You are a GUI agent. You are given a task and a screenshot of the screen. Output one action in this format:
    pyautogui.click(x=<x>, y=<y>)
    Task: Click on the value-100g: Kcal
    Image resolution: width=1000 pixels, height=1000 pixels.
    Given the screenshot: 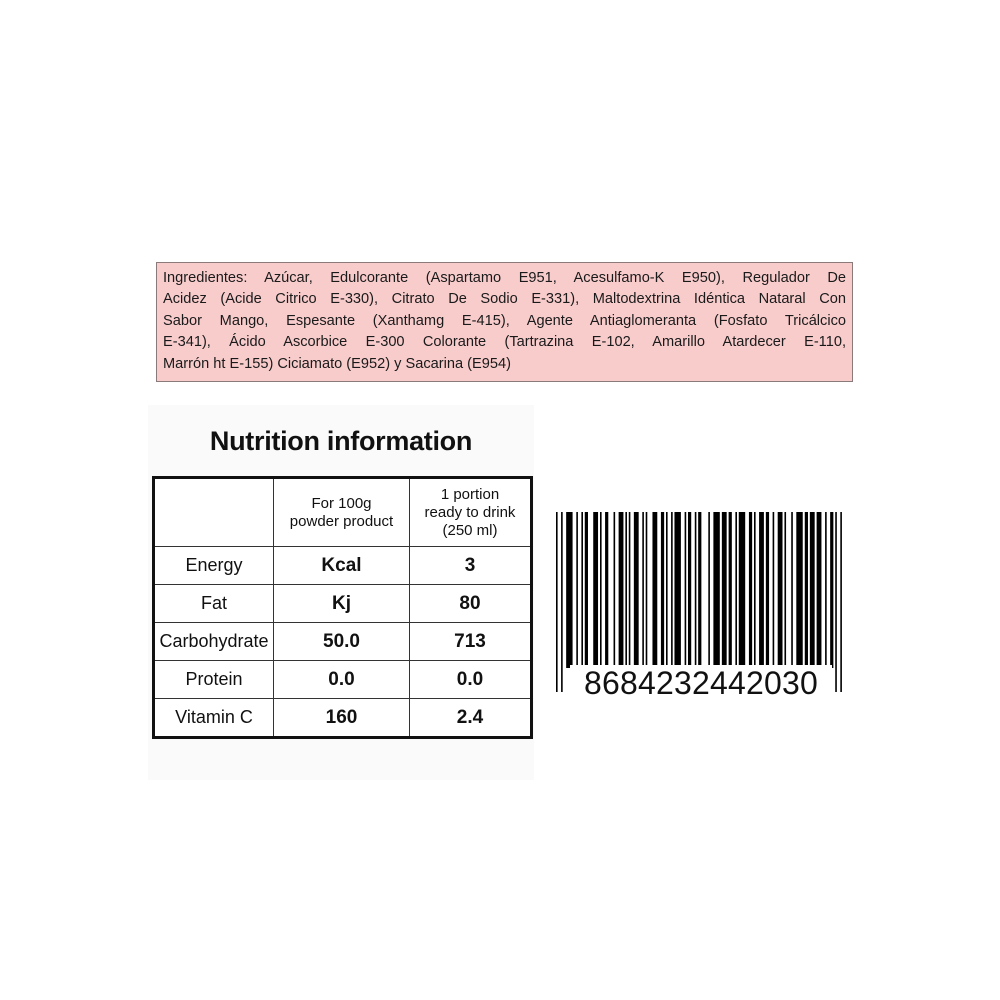 What is the action you would take?
    pyautogui.click(x=341, y=565)
    